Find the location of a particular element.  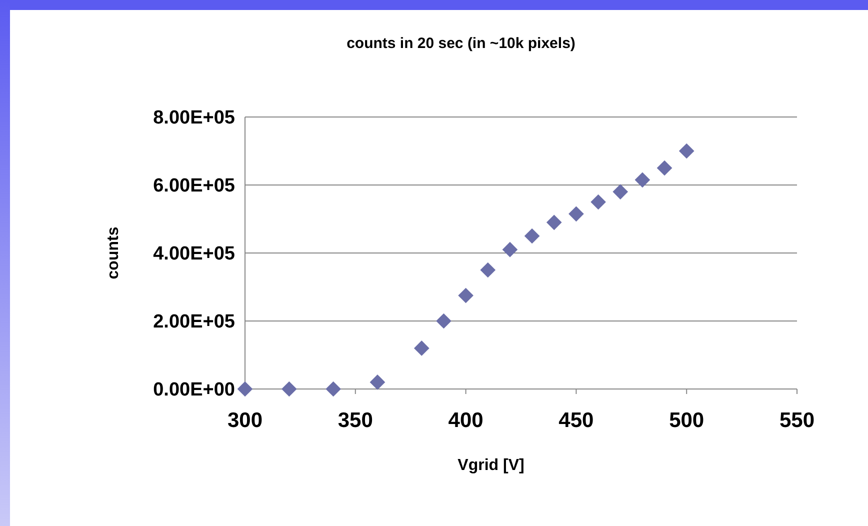

y-tick-label: 6.00E+05 is located at coordinates (194, 186).